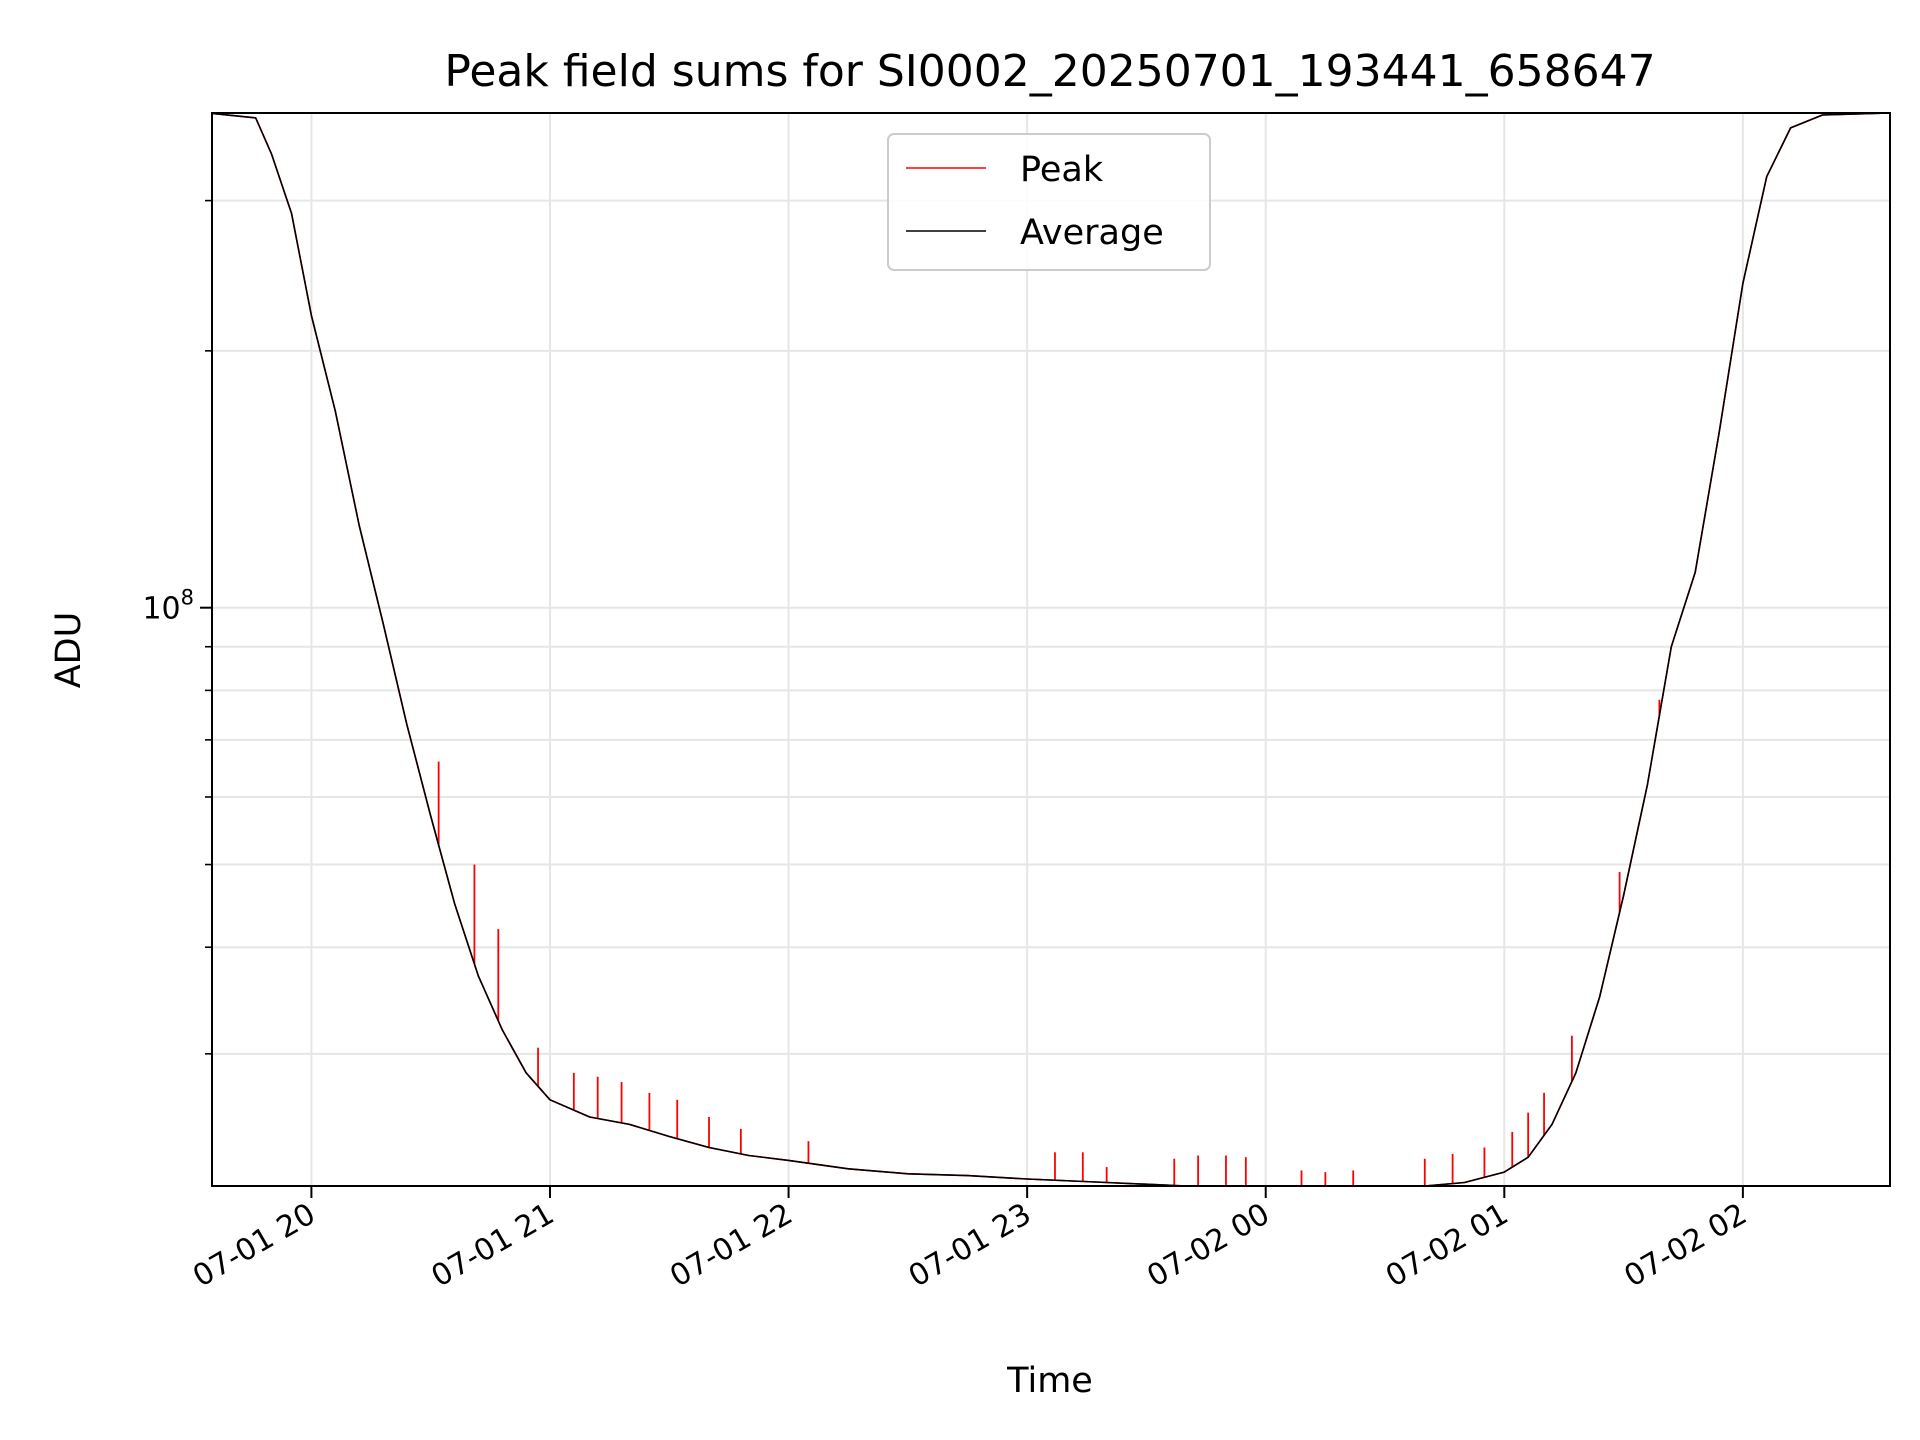 The width and height of the screenshot is (1920, 1440). I want to click on x-axis-label: Time, so click(1049, 1381).